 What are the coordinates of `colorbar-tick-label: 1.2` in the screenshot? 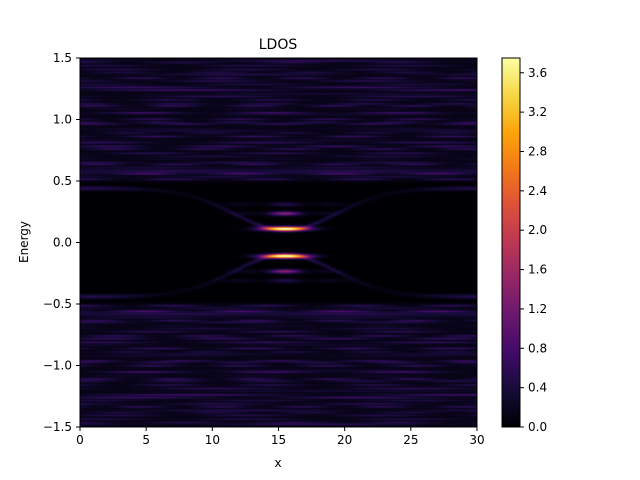 It's located at (537, 309).